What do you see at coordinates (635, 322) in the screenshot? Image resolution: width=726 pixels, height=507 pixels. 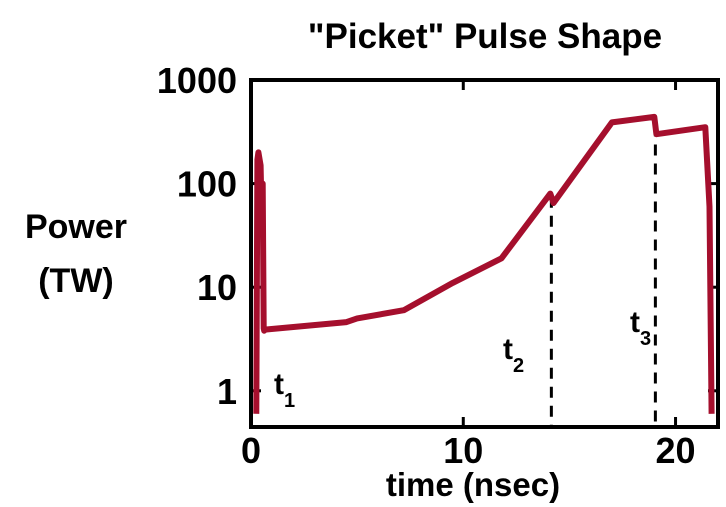 I see `annotation-t3-base: t` at bounding box center [635, 322].